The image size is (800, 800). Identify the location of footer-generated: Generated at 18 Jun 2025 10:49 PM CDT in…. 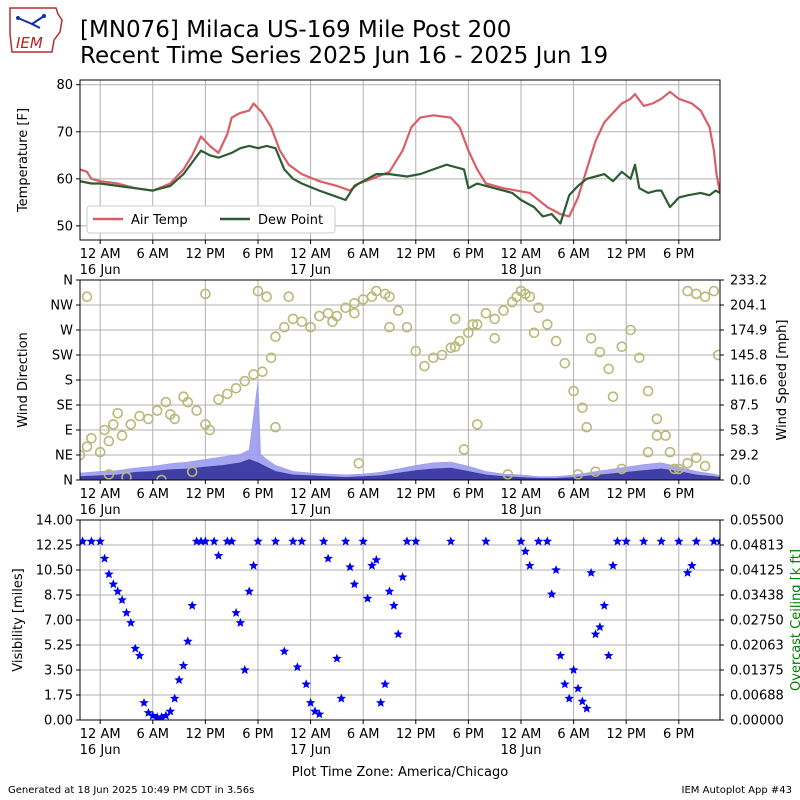
(131, 790).